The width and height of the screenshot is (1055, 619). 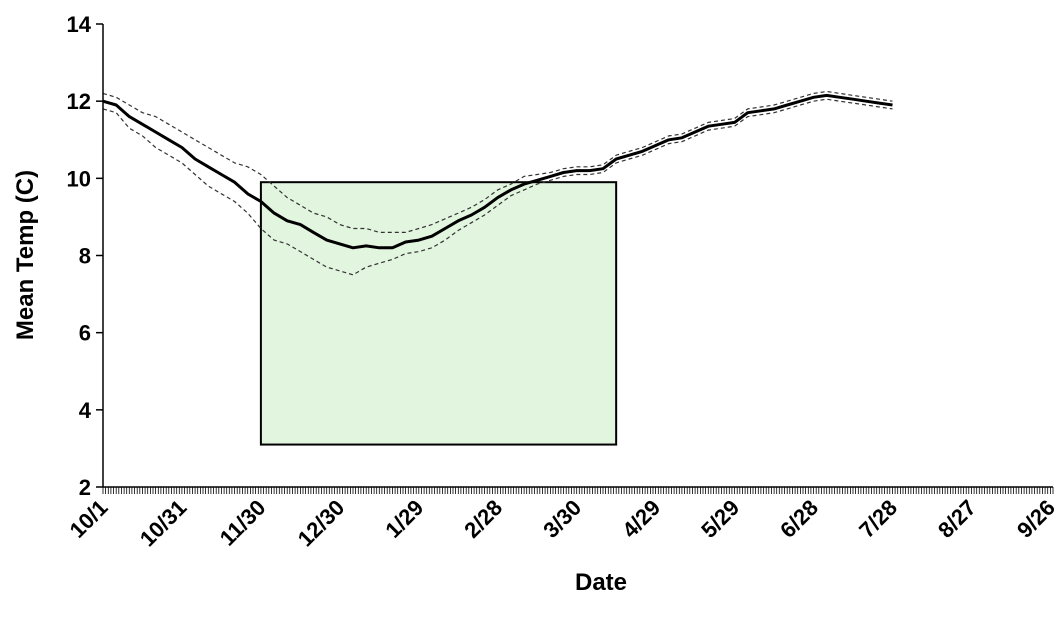 What do you see at coordinates (438, 313) in the screenshot?
I see `highlight-box` at bounding box center [438, 313].